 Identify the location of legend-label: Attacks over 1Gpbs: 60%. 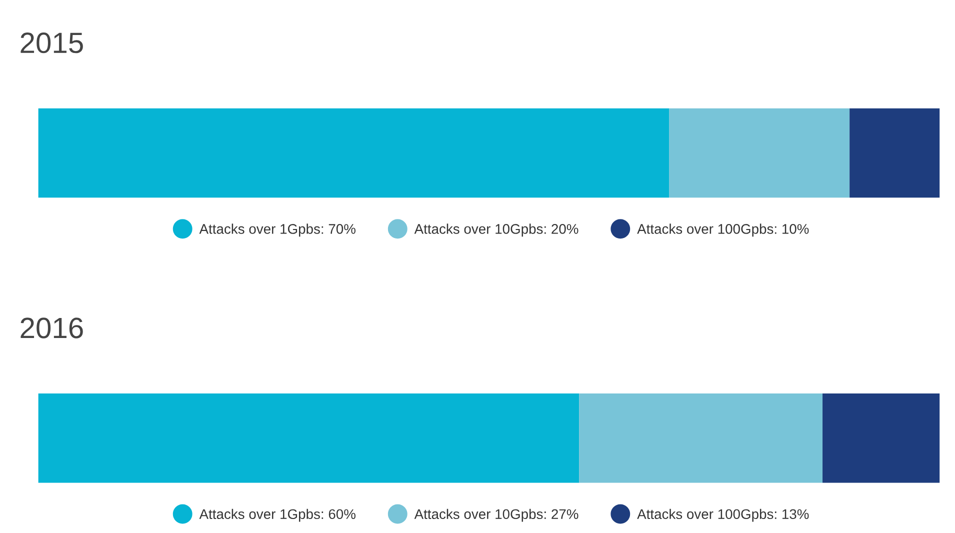
(277, 515).